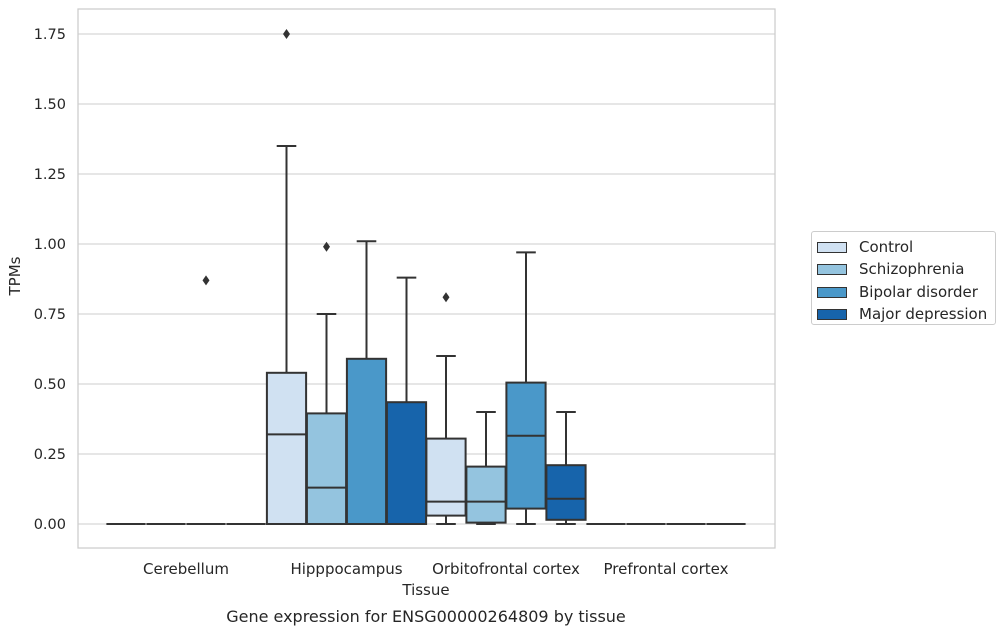 The image size is (1007, 634). I want to click on x-tick-label: Cerebellum, so click(186, 569).